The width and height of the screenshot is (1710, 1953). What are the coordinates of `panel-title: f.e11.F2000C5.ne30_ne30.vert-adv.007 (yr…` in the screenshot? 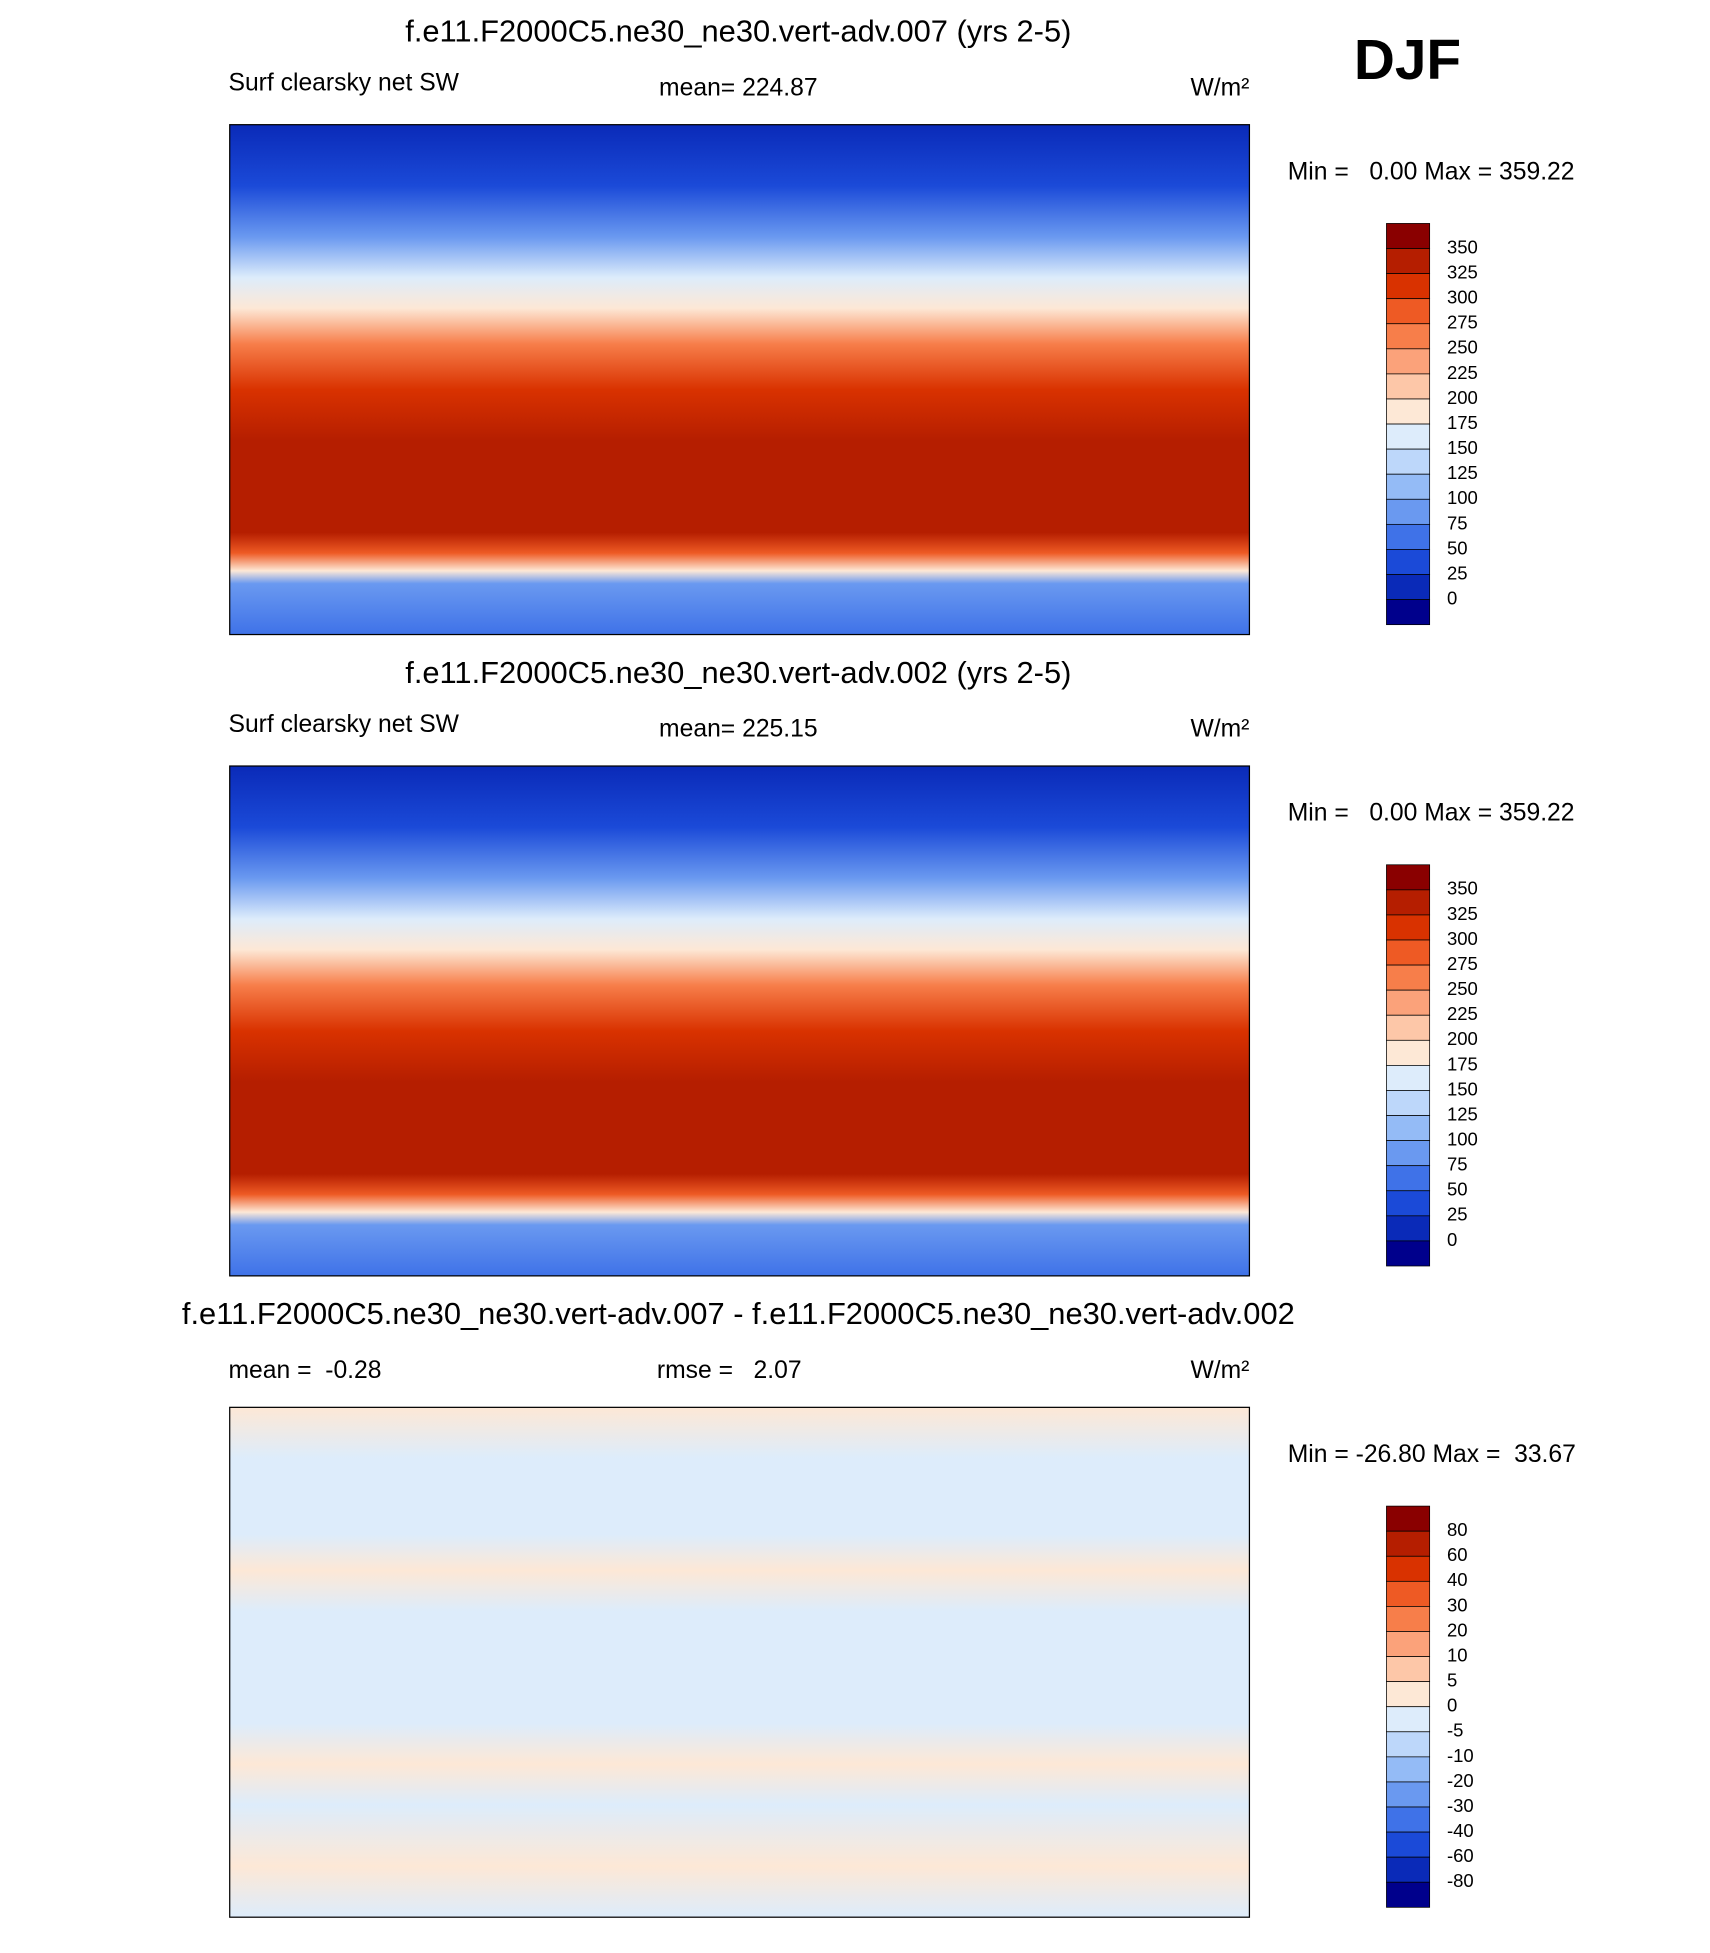 It's located at (738, 30).